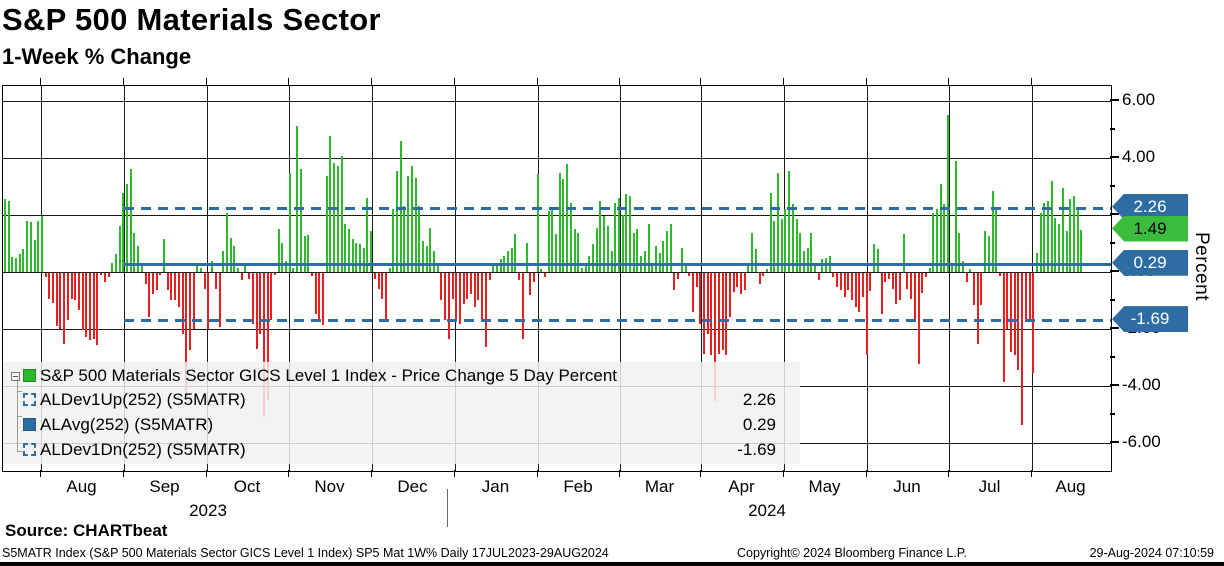  Describe the element at coordinates (401, 450) in the screenshot. I see `legend-item-aldev1dn: ALDev1Dn(252) (S5MATR) -1.69` at that location.